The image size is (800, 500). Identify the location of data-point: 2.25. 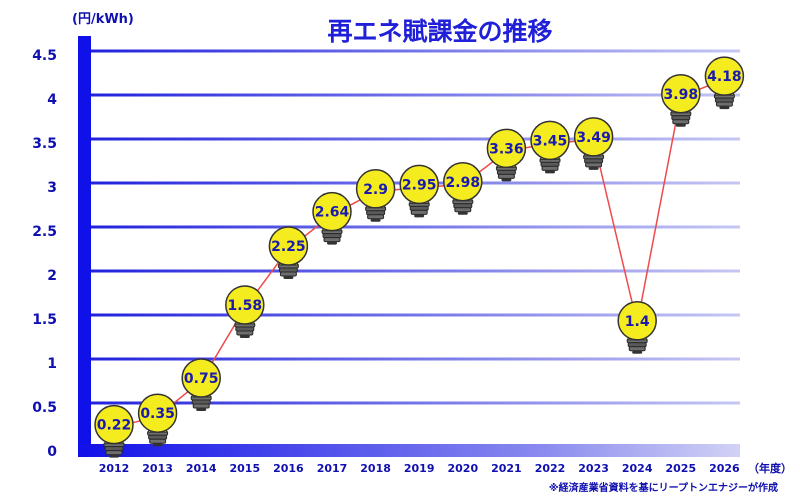
(288, 252).